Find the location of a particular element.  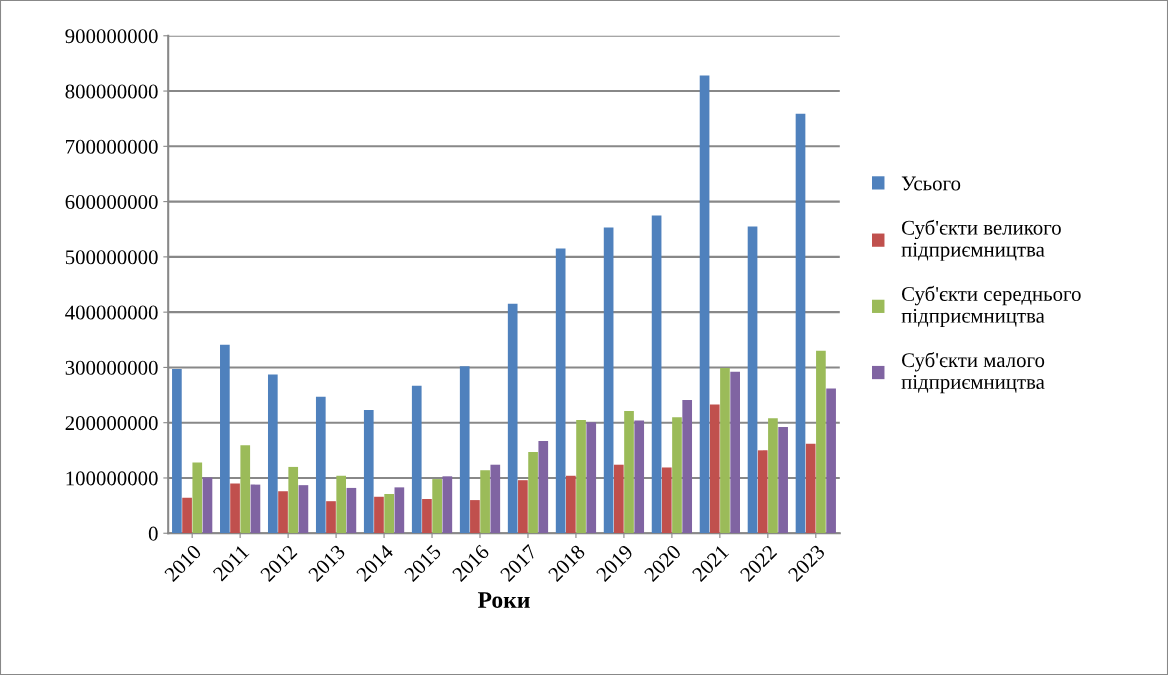

y-tick-label: 100000000 is located at coordinates (112, 478).